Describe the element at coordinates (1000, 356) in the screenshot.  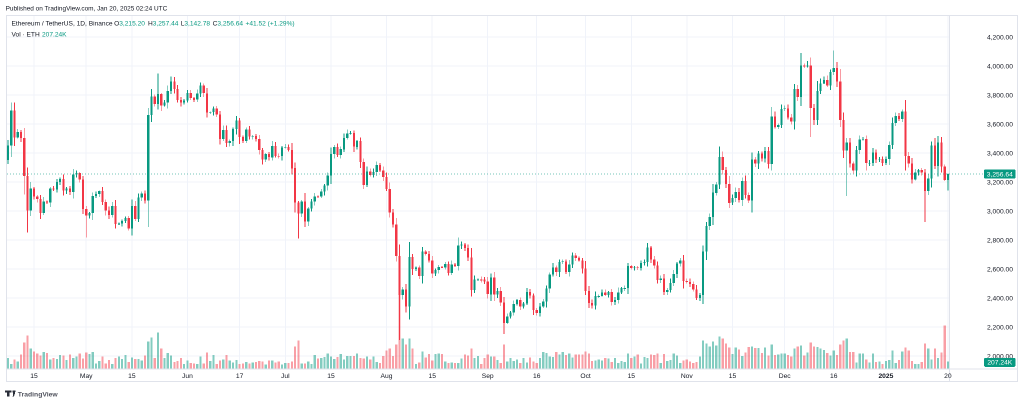
I see `svg-text: 2,000.00` at that location.